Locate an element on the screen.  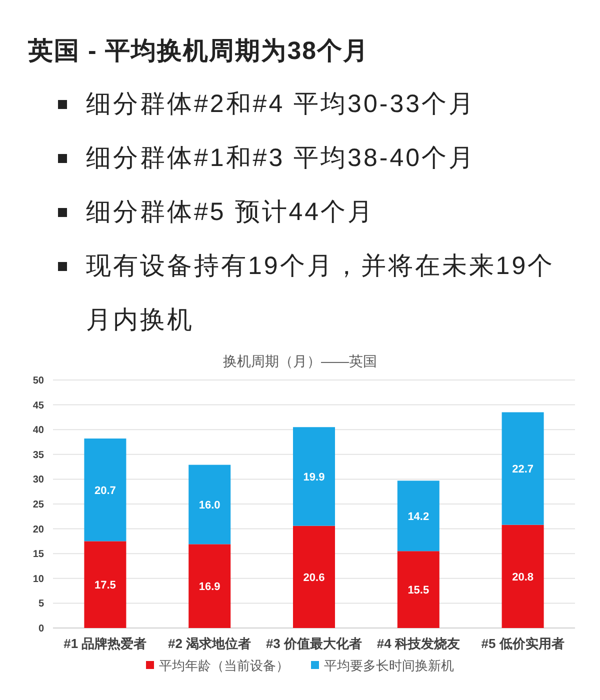
legend-label: 平均年龄（当前设备） is located at coordinates (224, 665).